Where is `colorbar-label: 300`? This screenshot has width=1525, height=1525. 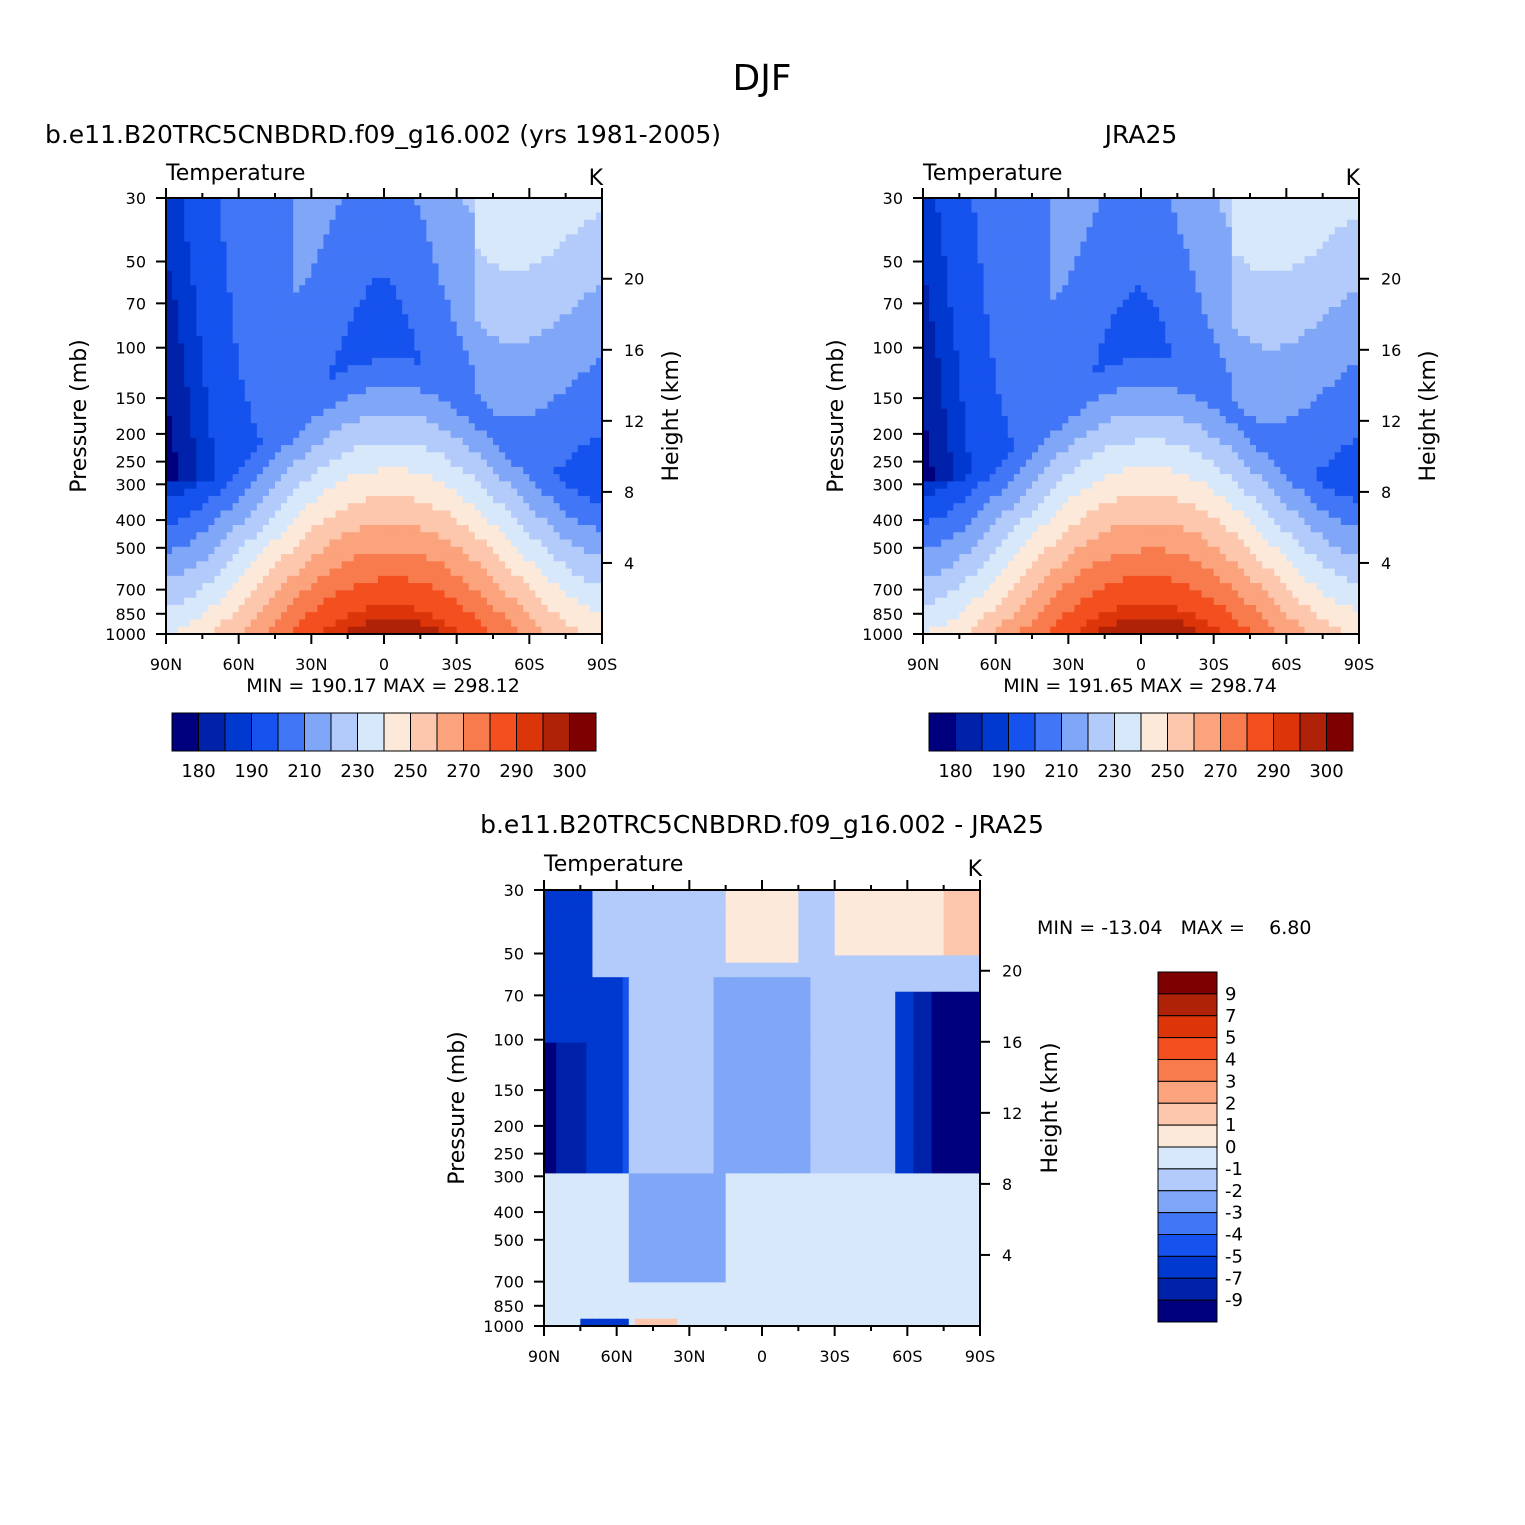 colorbar-label: 300 is located at coordinates (569, 771).